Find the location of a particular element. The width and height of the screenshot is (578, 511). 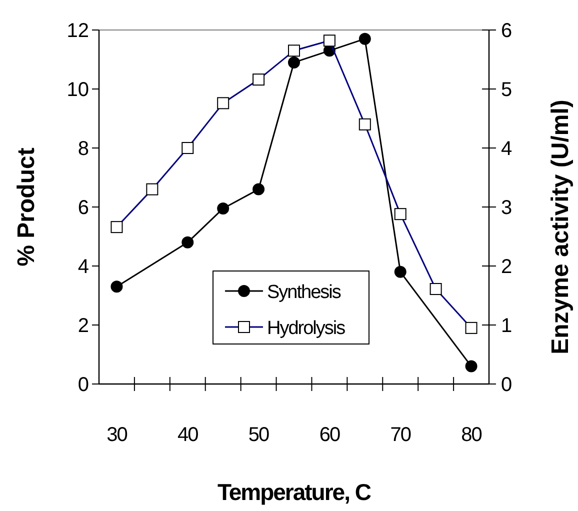

legend-label: Hydrolysis is located at coordinates (306, 328).